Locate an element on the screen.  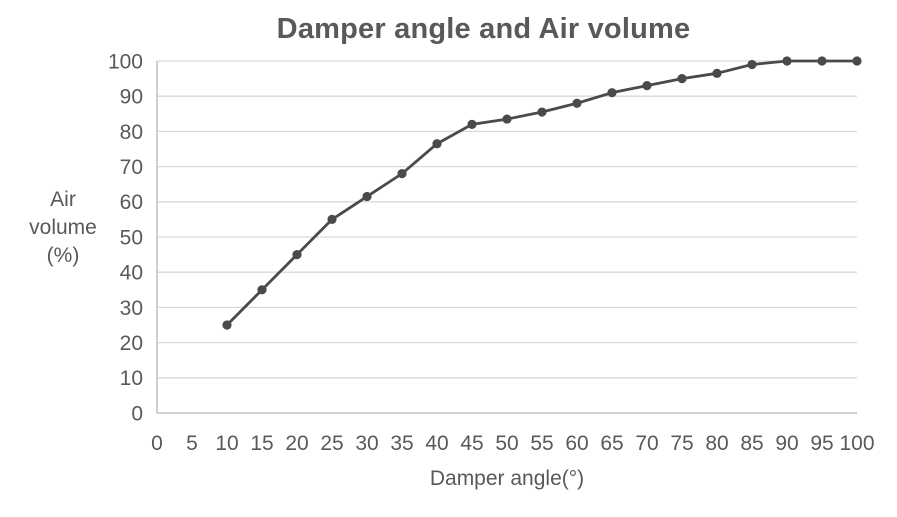
x-tick-label: 90 is located at coordinates (786, 443).